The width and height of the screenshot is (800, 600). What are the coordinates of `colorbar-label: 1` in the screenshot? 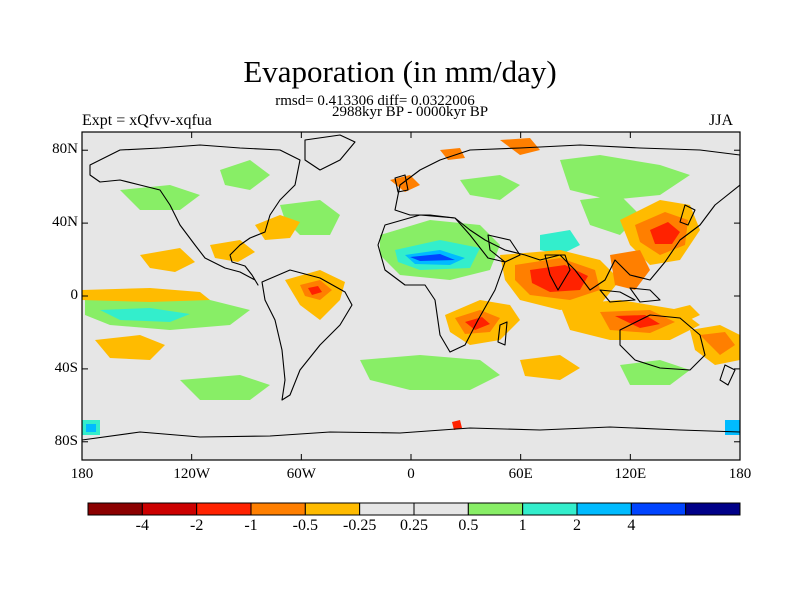 It's located at (522, 525).